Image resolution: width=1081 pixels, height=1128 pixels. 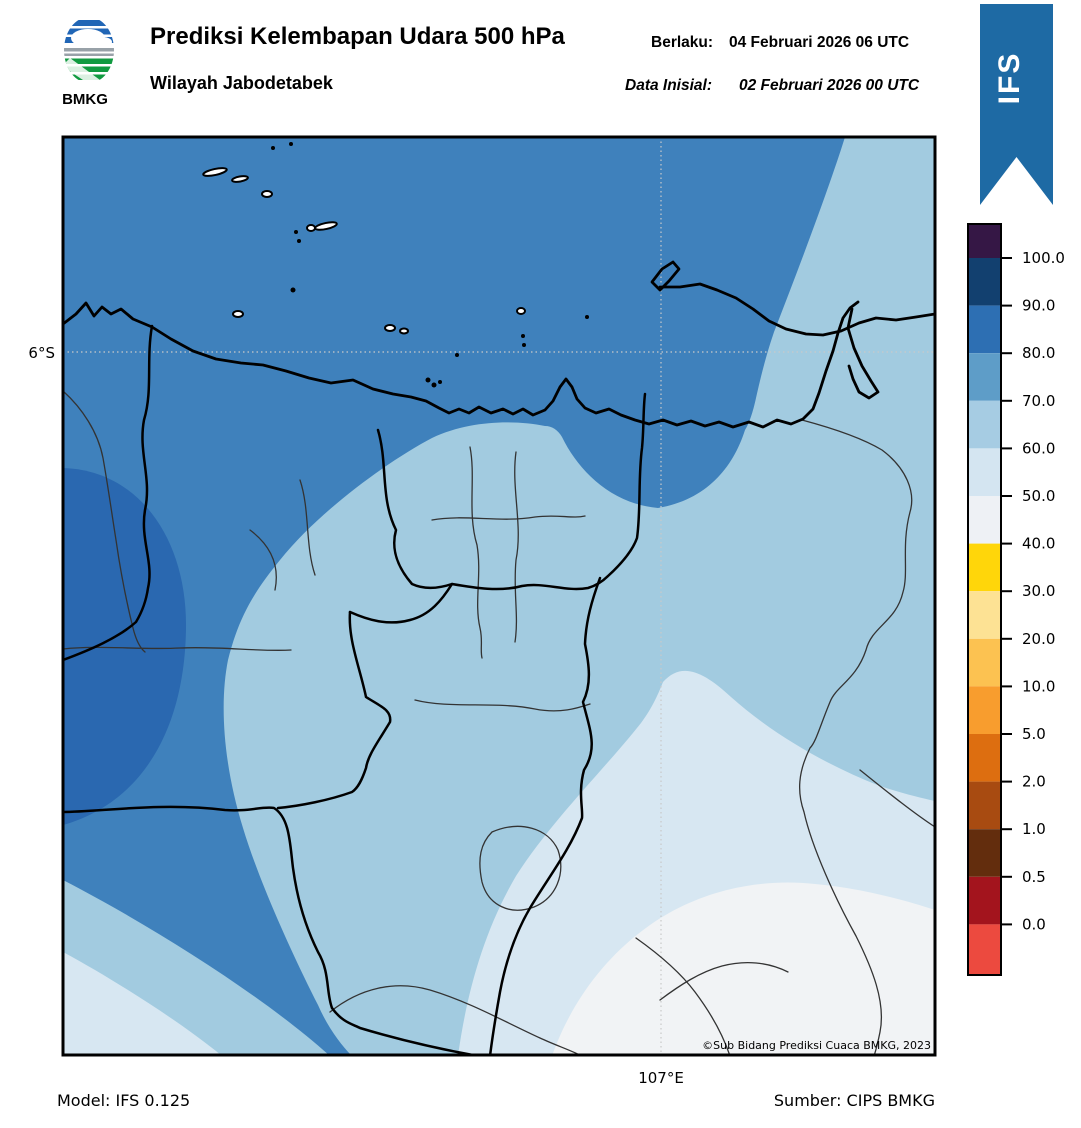 What do you see at coordinates (1038, 639) in the screenshot?
I see `colorbar-tick-label: 20.0` at bounding box center [1038, 639].